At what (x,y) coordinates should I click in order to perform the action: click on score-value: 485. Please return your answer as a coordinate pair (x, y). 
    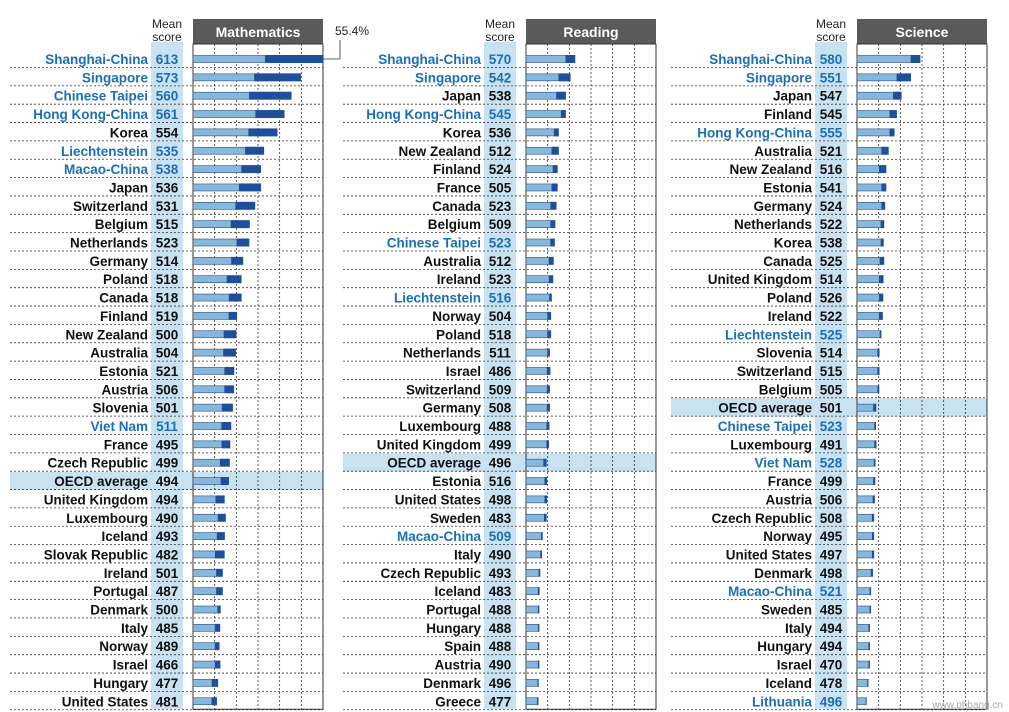
    Looking at the image, I should click on (831, 610).